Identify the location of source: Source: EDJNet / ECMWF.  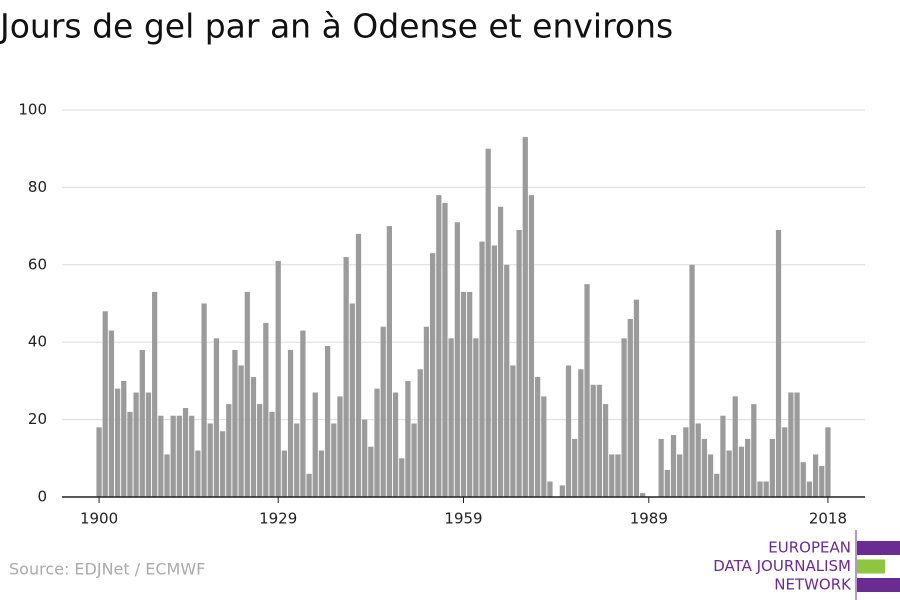
(107, 569).